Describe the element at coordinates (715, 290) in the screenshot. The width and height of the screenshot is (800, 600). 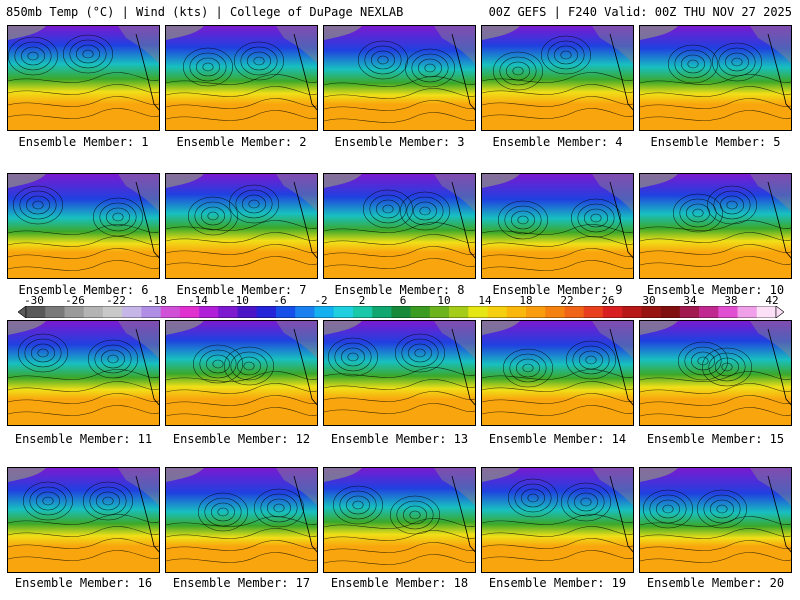
I see `member-label-10: Ensemble Member: 10` at that location.